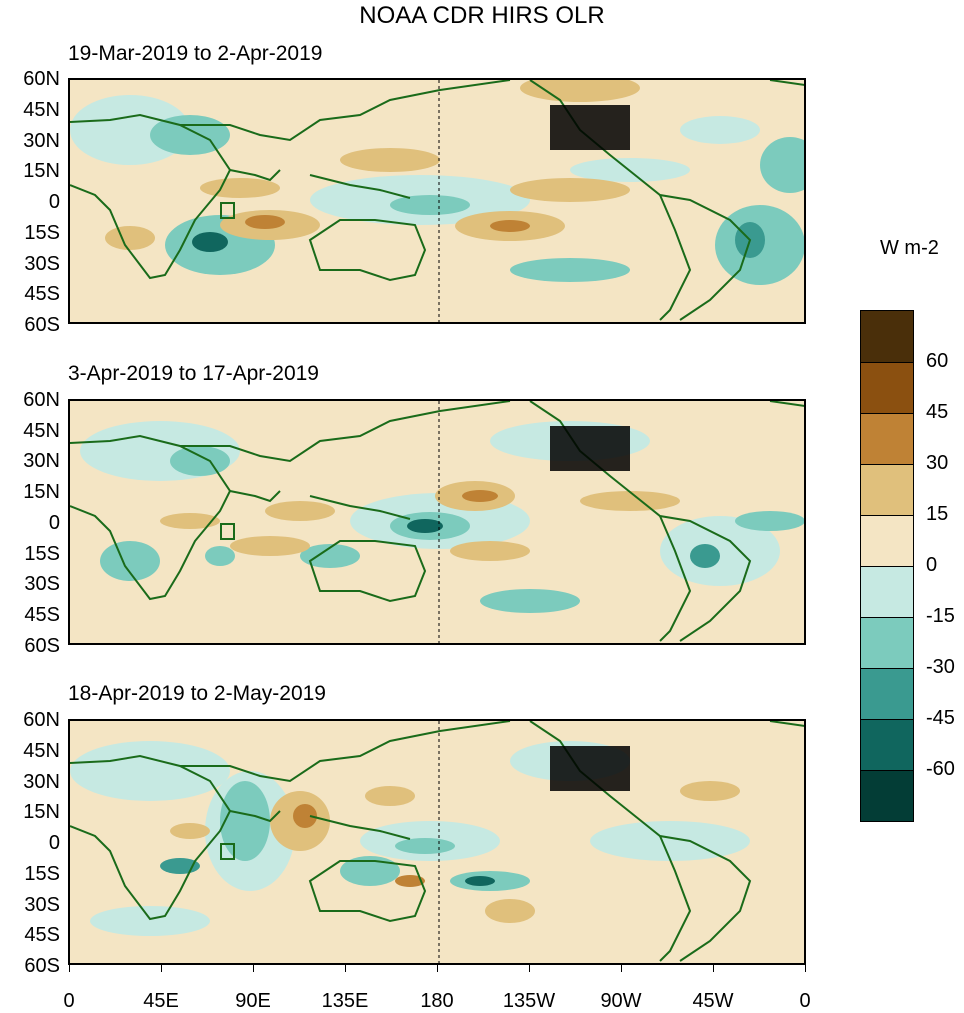 The image size is (964, 1013). I want to click on lon-label: 90W, so click(621, 1001).